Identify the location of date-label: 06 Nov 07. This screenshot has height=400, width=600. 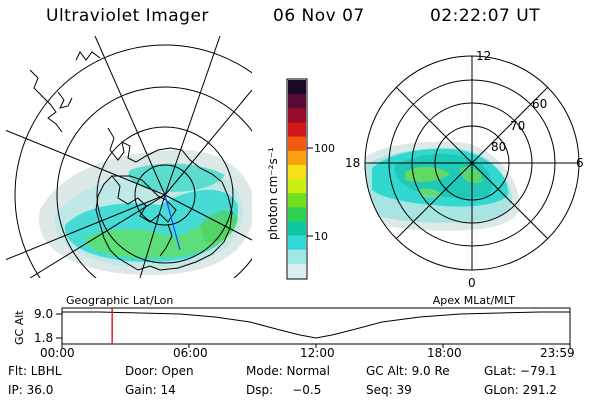
(319, 16).